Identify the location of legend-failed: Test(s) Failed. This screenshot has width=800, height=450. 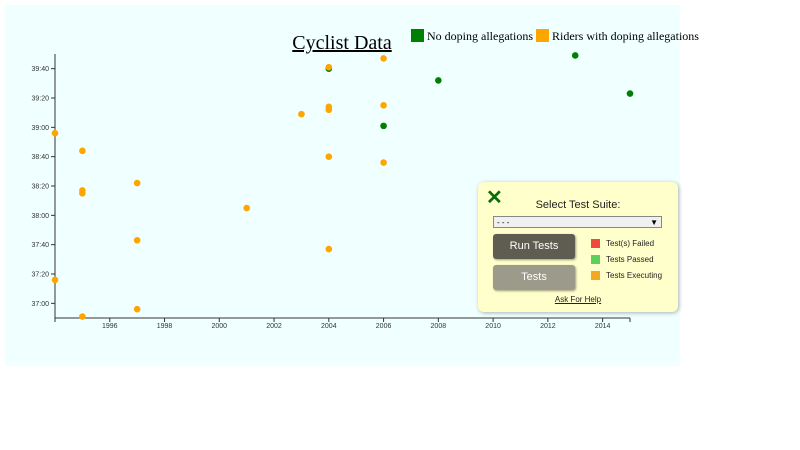
(623, 244).